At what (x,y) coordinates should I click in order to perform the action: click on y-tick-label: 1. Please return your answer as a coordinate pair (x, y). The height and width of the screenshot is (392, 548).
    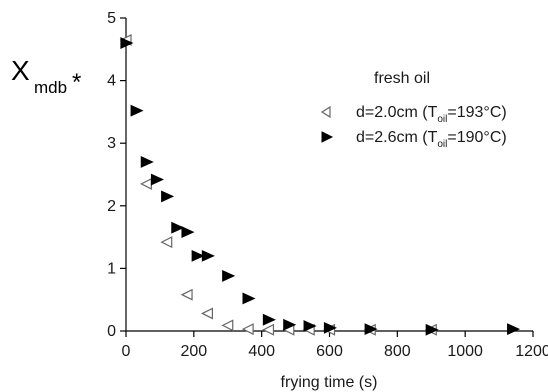
    Looking at the image, I should click on (111, 268).